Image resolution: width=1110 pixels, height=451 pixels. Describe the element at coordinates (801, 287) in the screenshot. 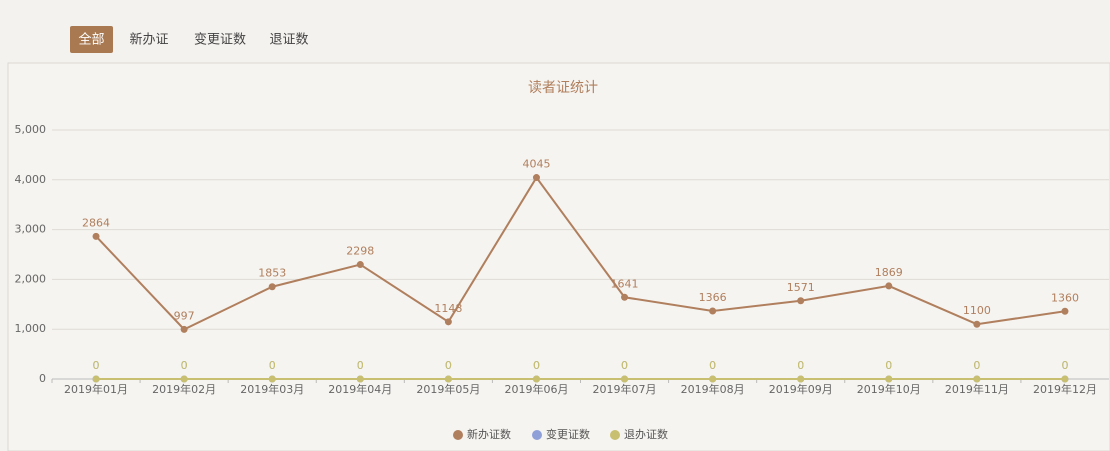

I see `data-label: 1571` at that location.